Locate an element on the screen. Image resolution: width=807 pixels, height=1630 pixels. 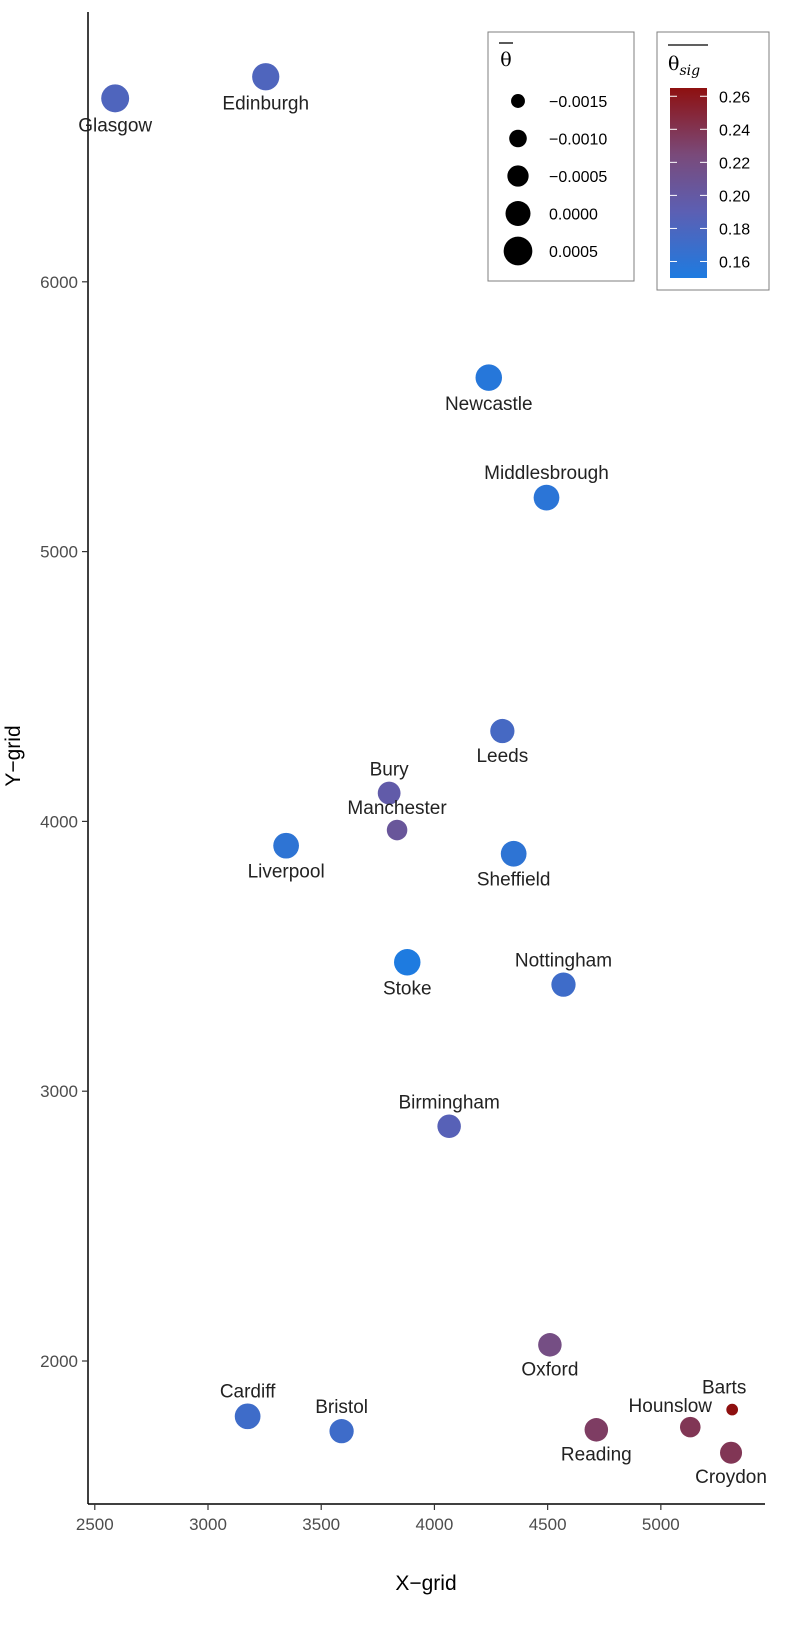
size-legend: θ −0.0015 −0.0010 −0.0005 0.0000 0.0005 is located at coordinates (561, 156).